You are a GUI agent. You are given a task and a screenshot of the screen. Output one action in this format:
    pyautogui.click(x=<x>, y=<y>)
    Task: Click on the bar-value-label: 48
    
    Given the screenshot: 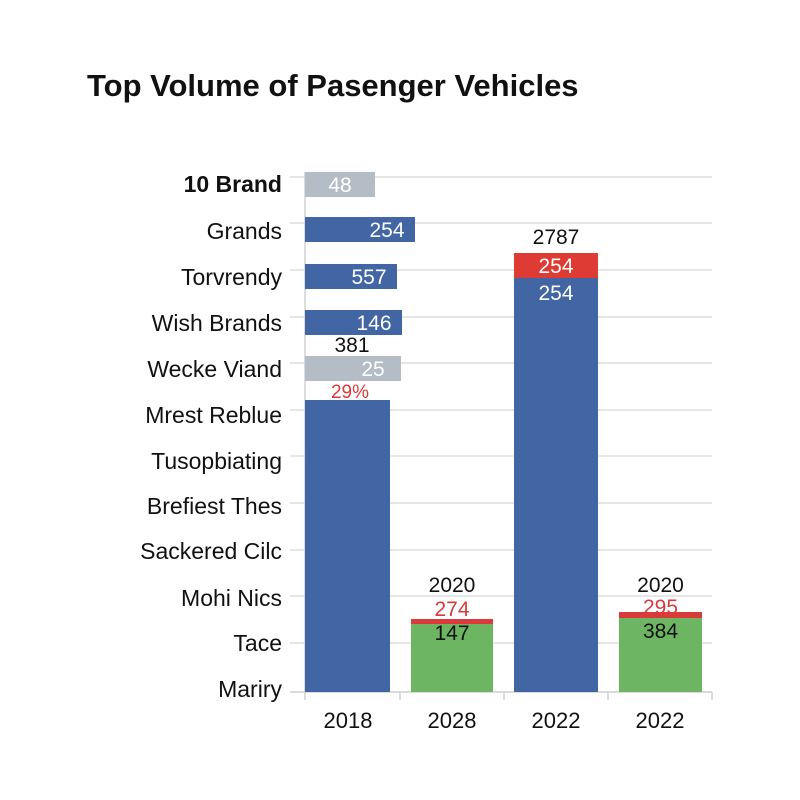 What is the action you would take?
    pyautogui.click(x=339, y=185)
    